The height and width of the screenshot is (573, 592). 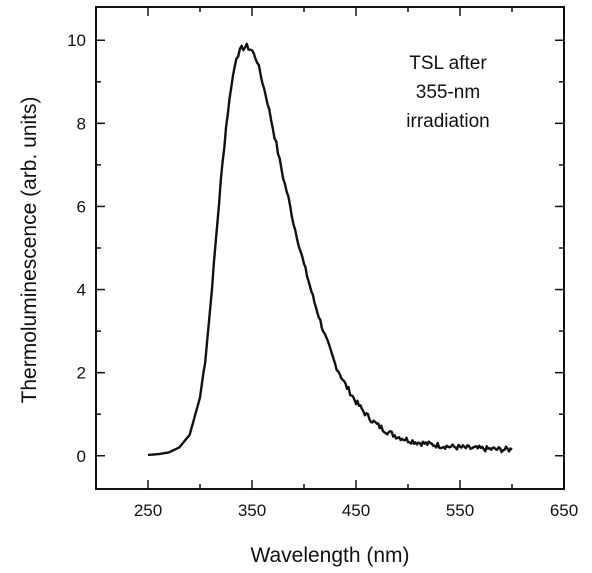 What do you see at coordinates (148, 510) in the screenshot?
I see `x-tick-label: 250` at bounding box center [148, 510].